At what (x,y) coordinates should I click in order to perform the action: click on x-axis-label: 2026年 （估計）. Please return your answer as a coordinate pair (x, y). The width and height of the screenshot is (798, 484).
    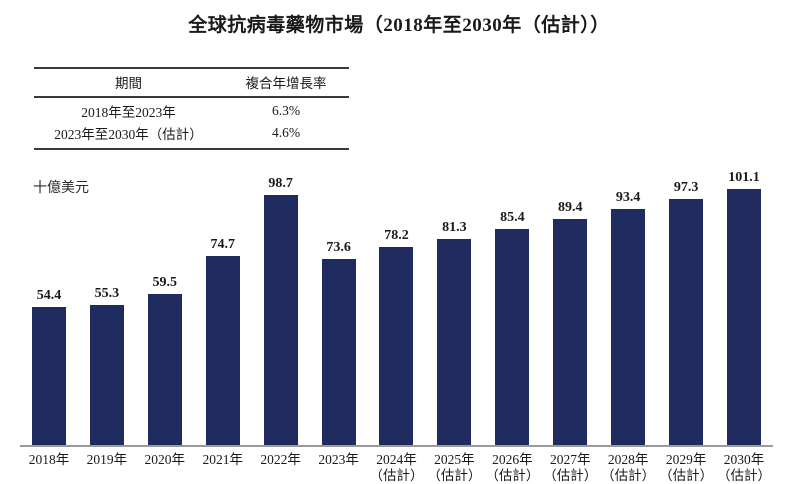
    Looking at the image, I should click on (512, 468).